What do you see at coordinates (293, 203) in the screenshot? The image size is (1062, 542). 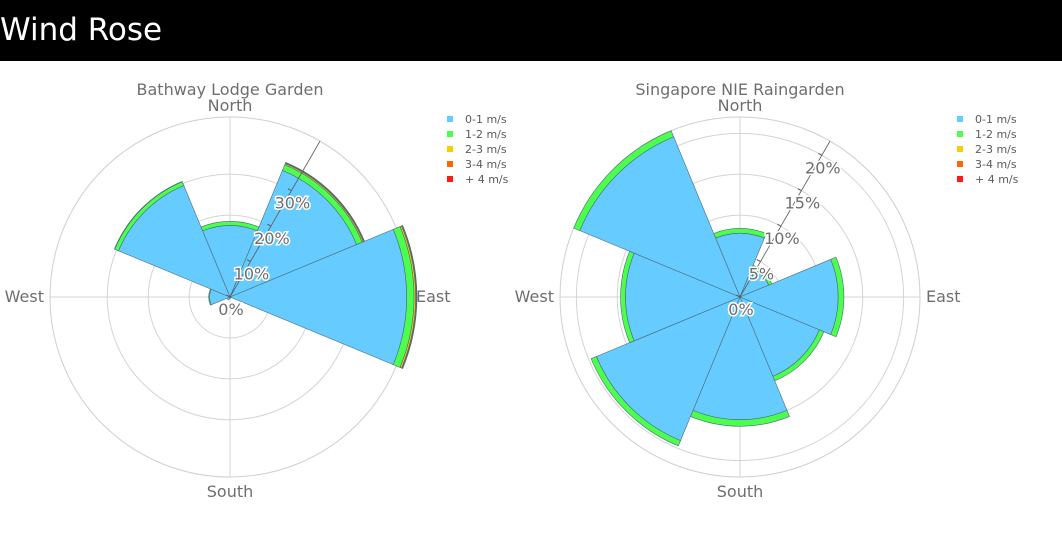 I see `radial-tick-label: 30%` at bounding box center [293, 203].